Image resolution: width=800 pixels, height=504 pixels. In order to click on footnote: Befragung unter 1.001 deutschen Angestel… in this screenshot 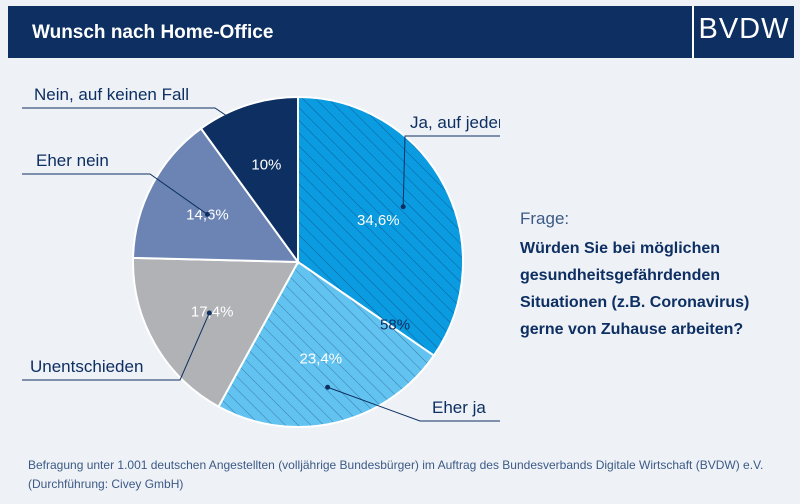, I will do `click(396, 474)`.